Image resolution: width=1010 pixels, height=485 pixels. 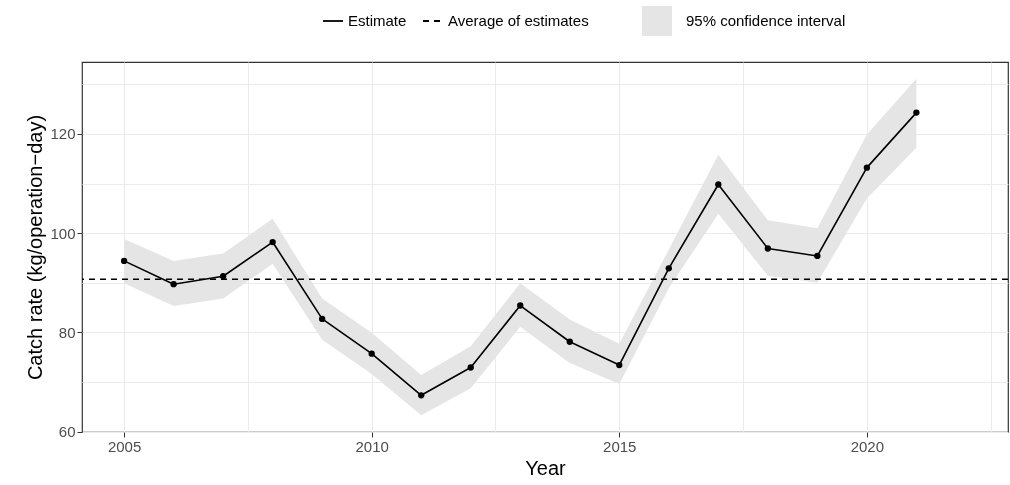 What do you see at coordinates (620, 446) in the screenshot?
I see `x-tick-label: 2015` at bounding box center [620, 446].